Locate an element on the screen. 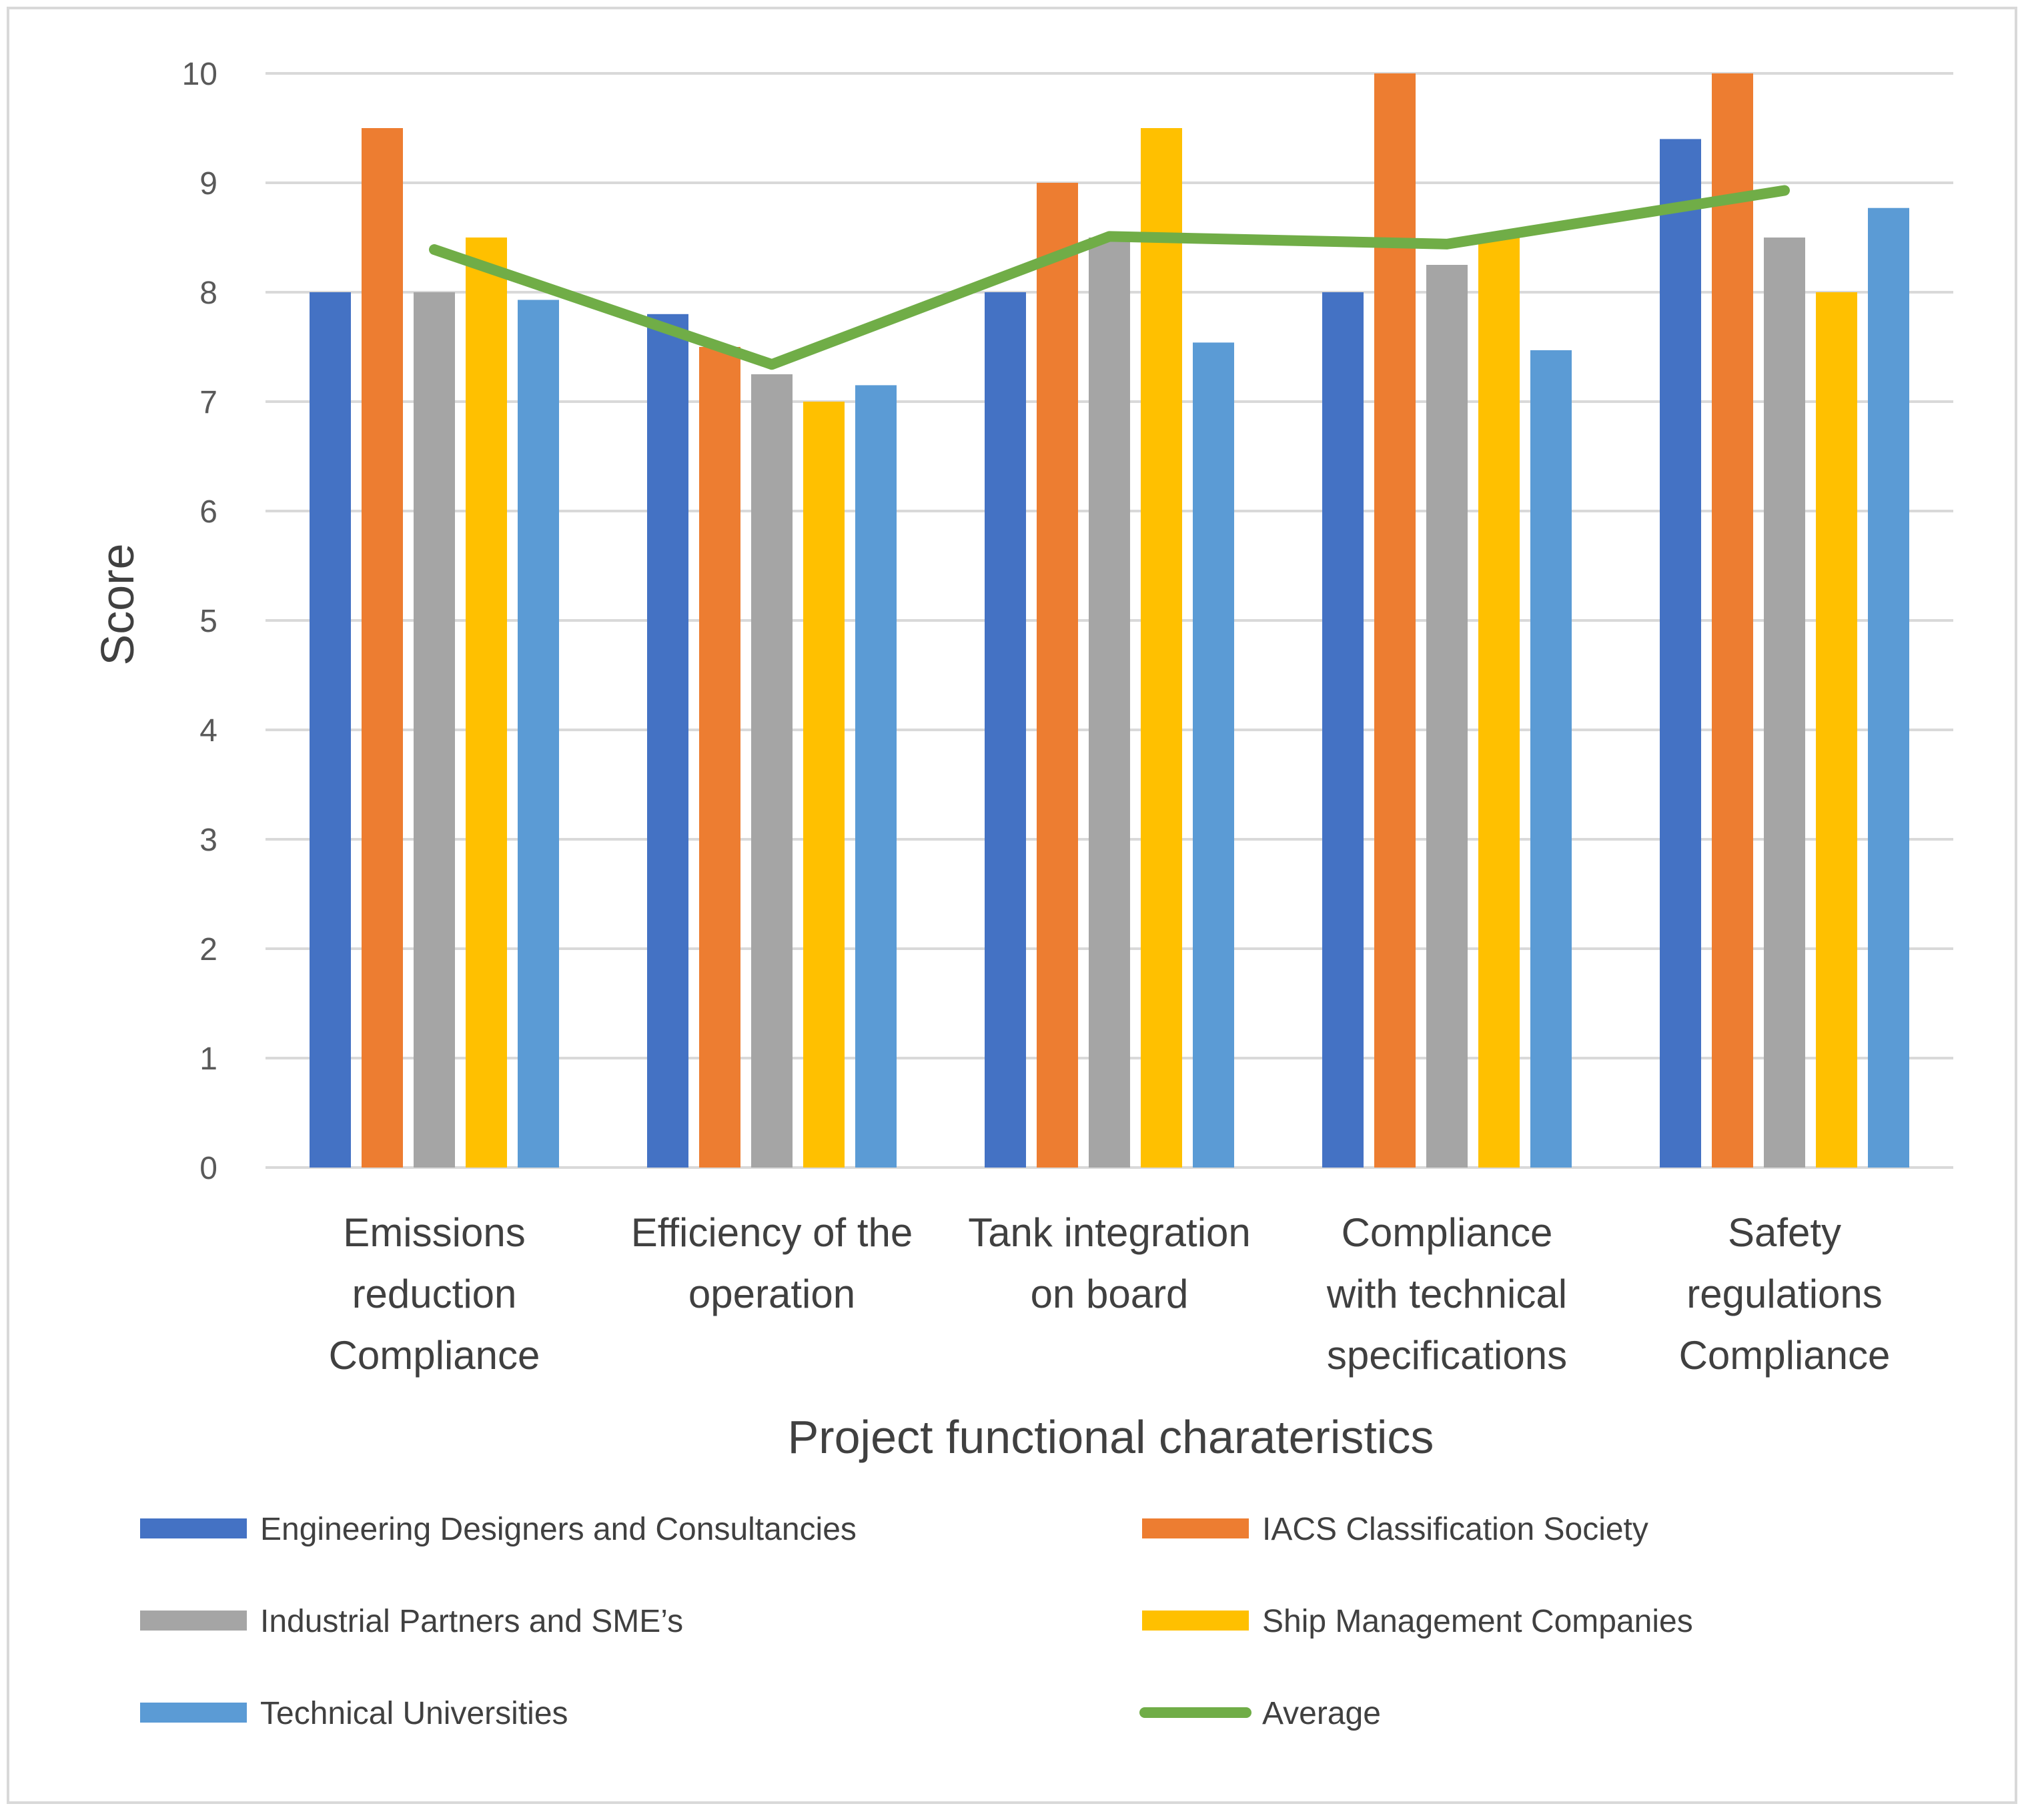 The image size is (2028, 1820). y-tick-labels: 0 1 2 3 4 5 6 7 8 9 10 is located at coordinates (200, 621).